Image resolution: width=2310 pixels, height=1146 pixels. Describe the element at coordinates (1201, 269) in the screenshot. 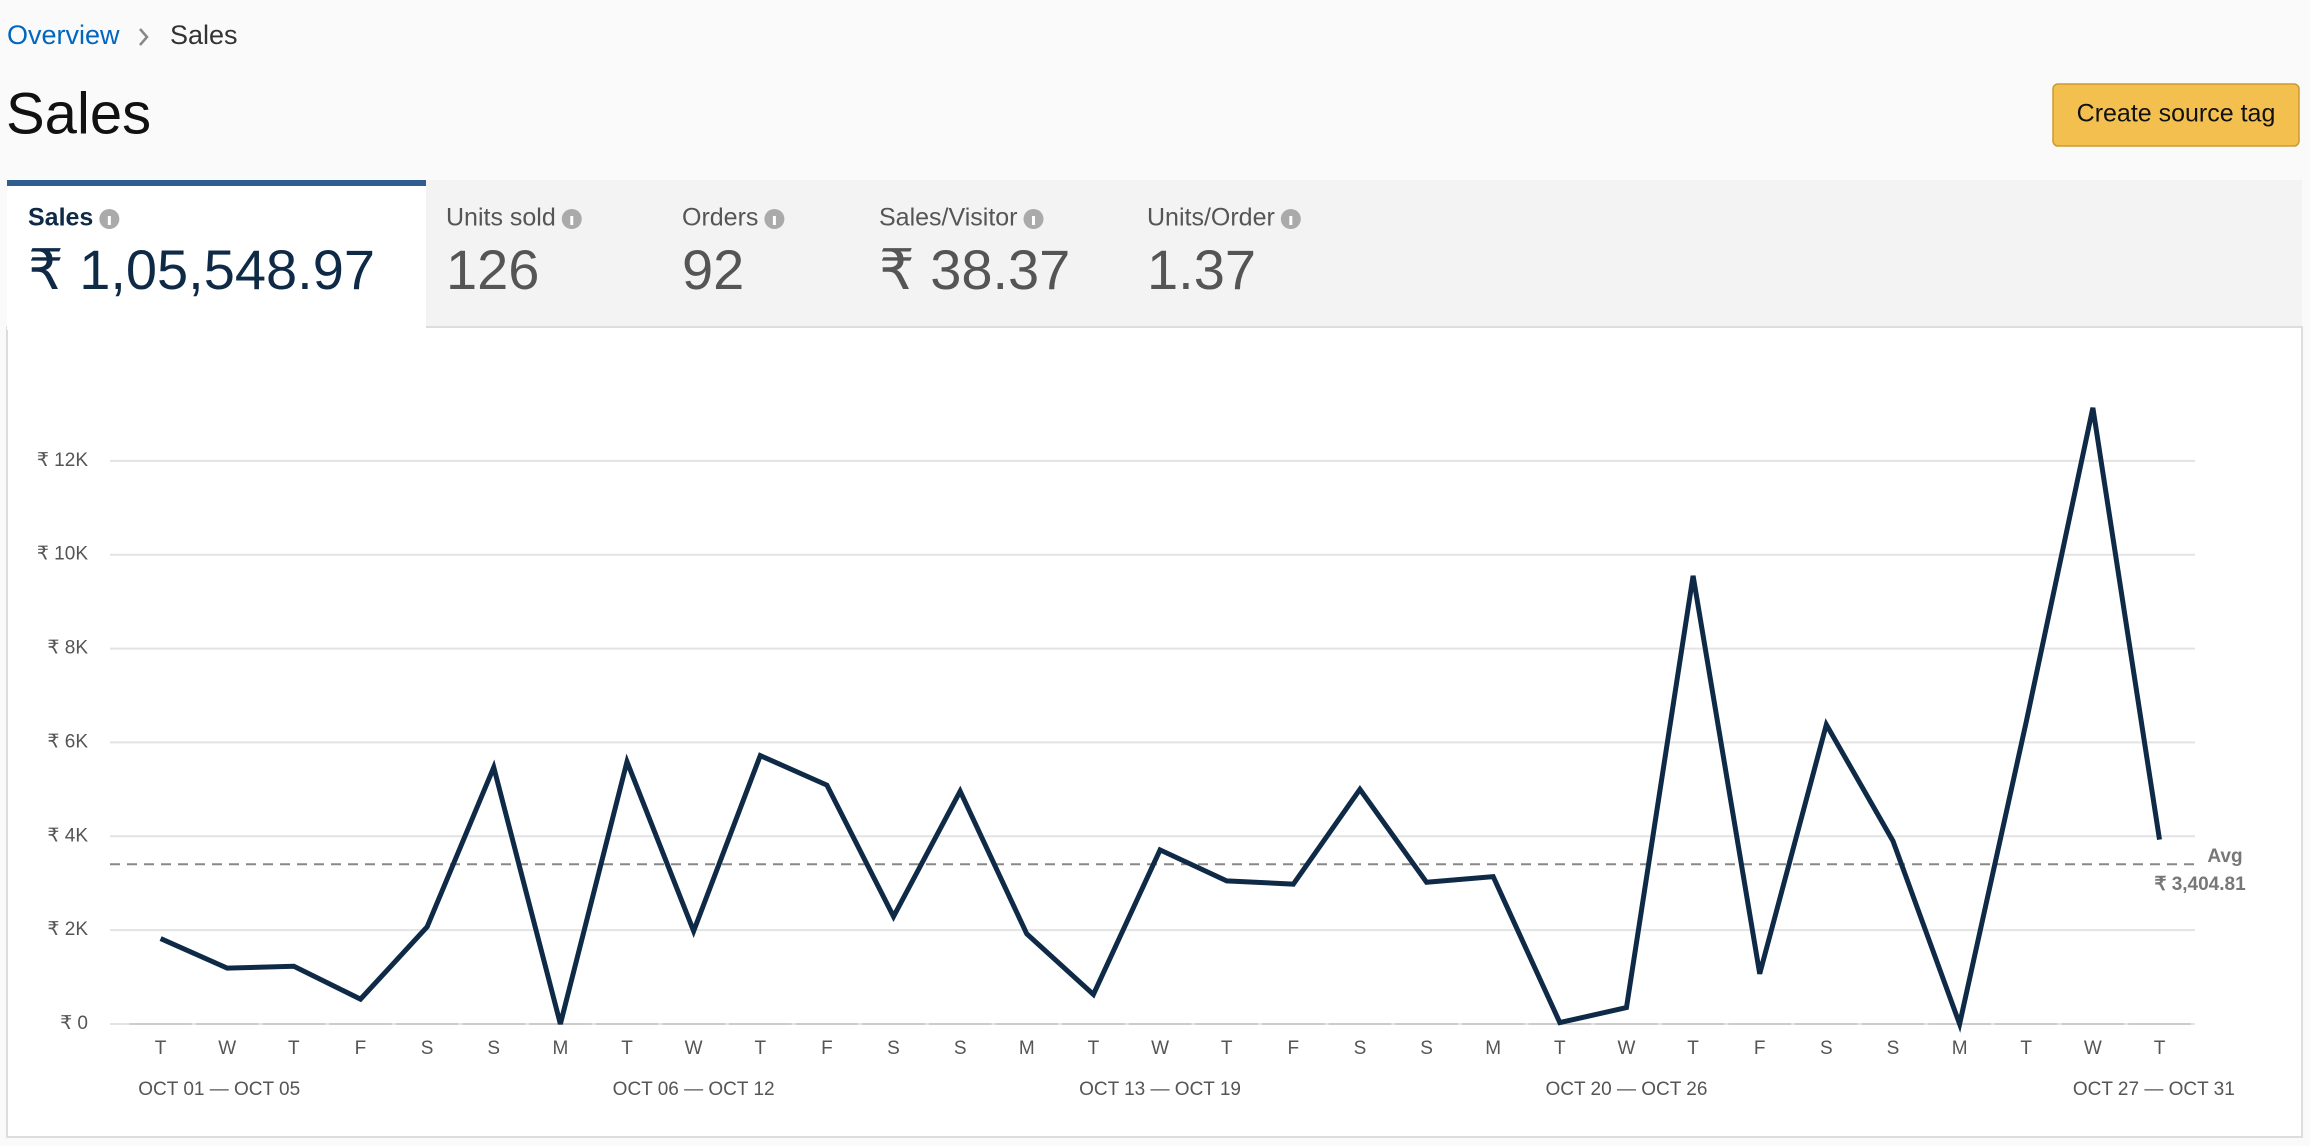

I see `tab-value: 1.37` at that location.